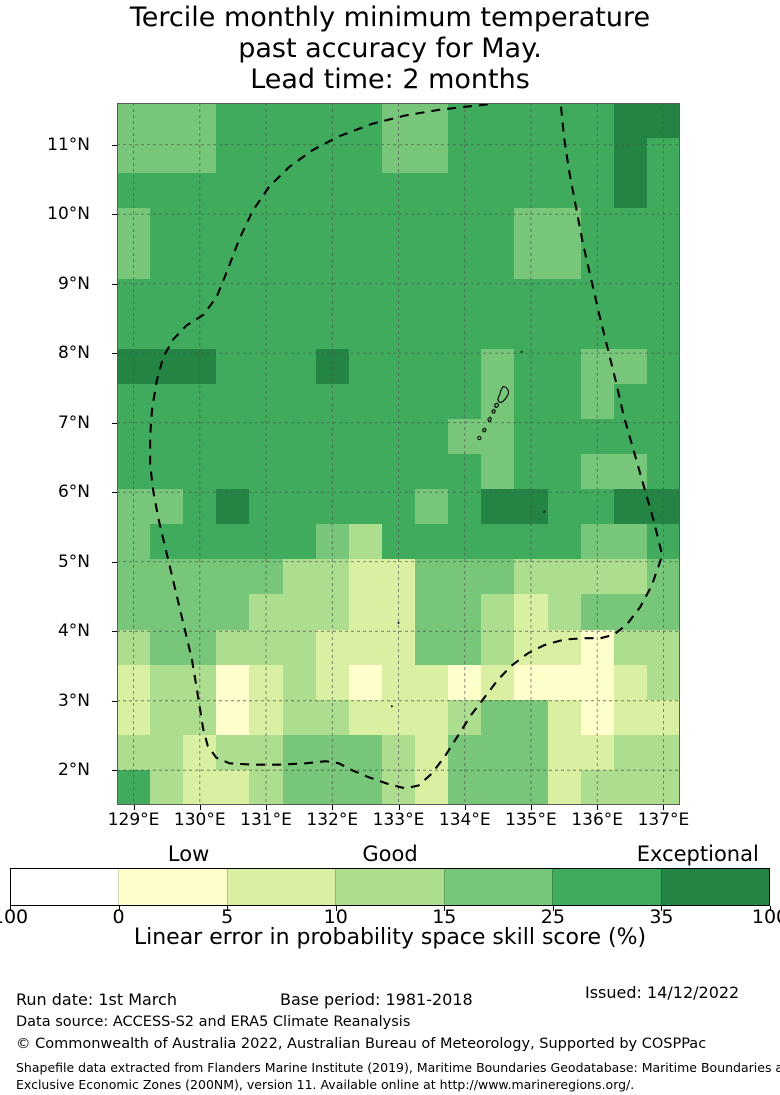 This screenshot has height=1095, width=780. I want to click on colorbar-tick-label: 0, so click(118, 917).